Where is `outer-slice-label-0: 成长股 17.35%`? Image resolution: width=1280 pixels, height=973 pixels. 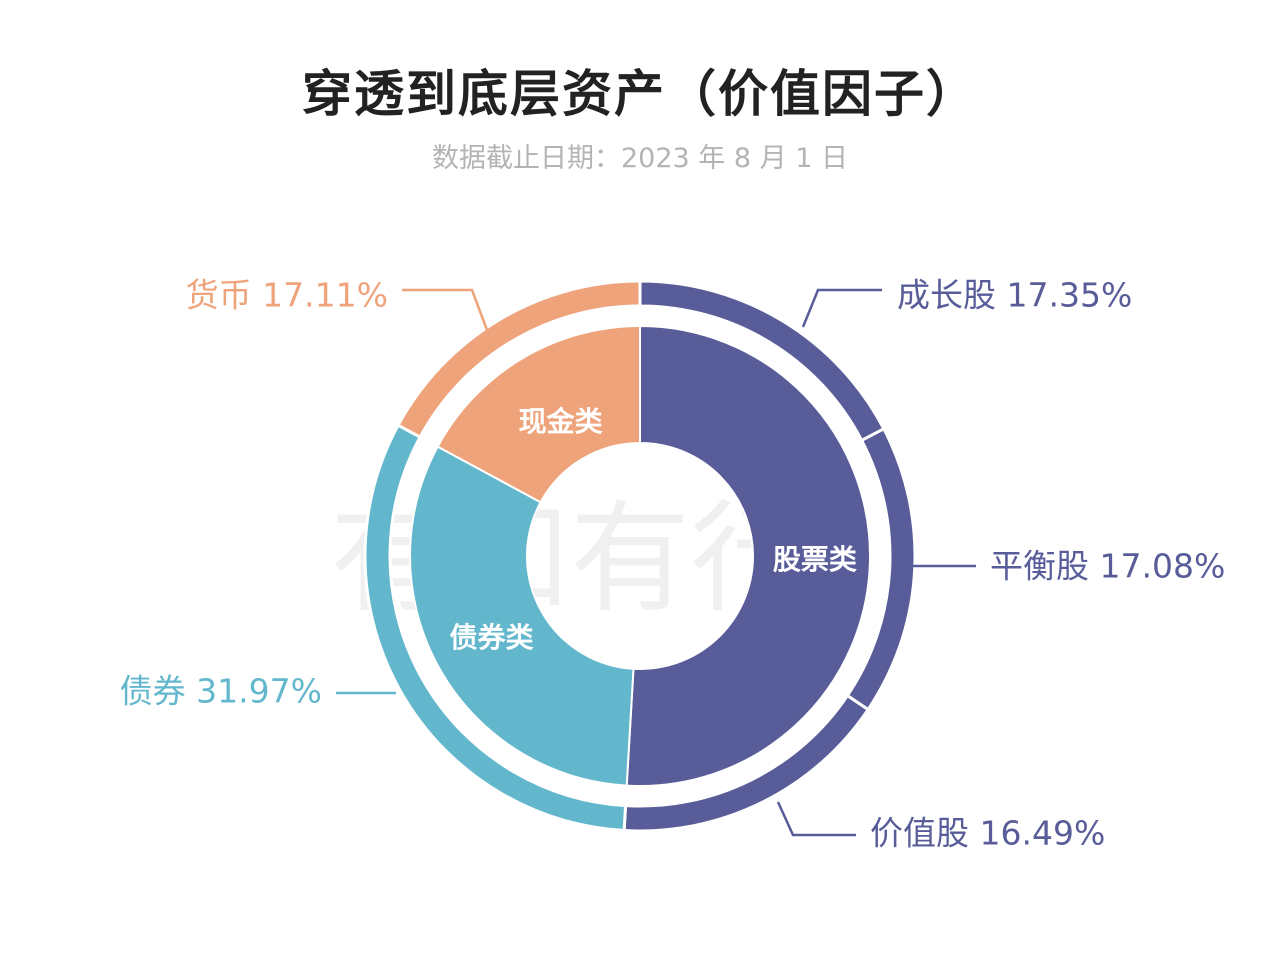
outer-slice-label-0: 成长股 17.35% is located at coordinates (1014, 295).